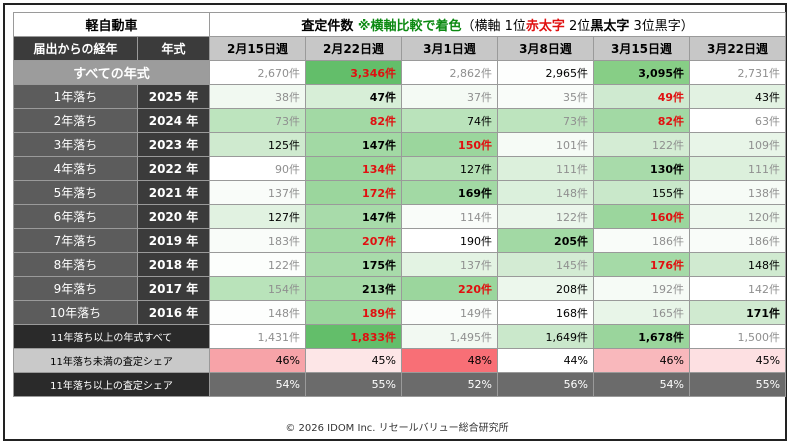  Describe the element at coordinates (111, 384) in the screenshot. I see `share-over-label: 11年落ち以上の査定シェア` at that location.